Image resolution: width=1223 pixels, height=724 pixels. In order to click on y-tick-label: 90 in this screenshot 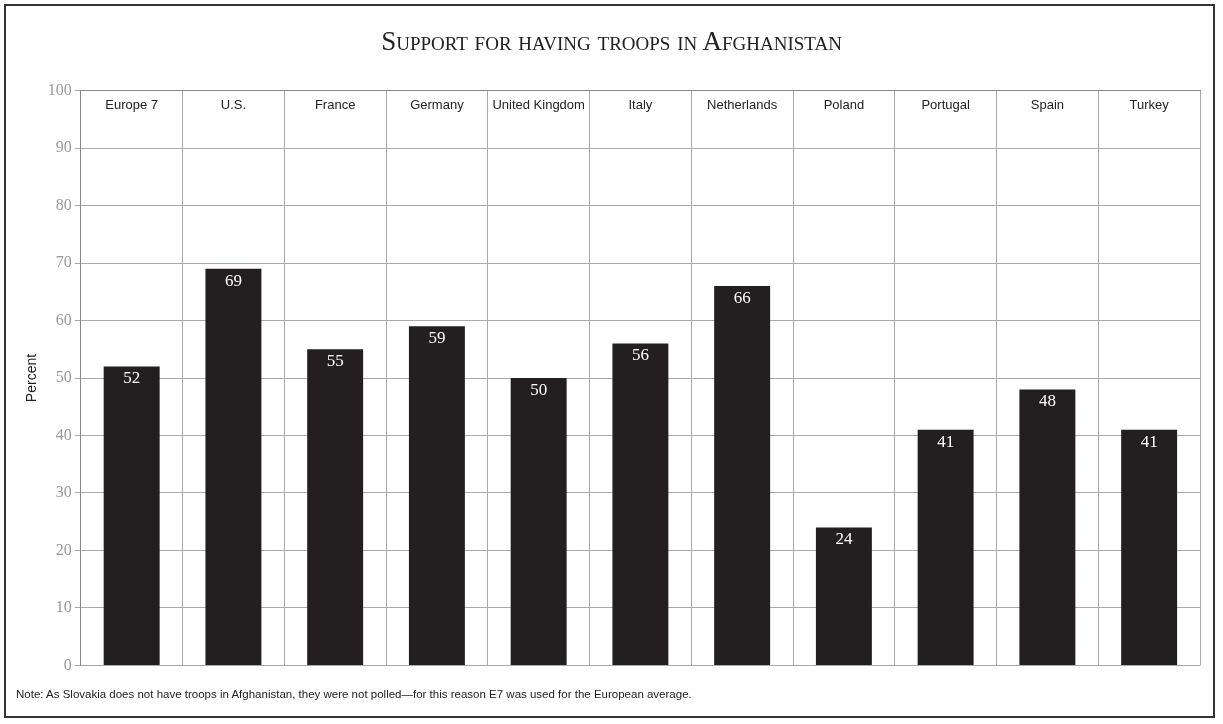, I will do `click(63, 147)`.